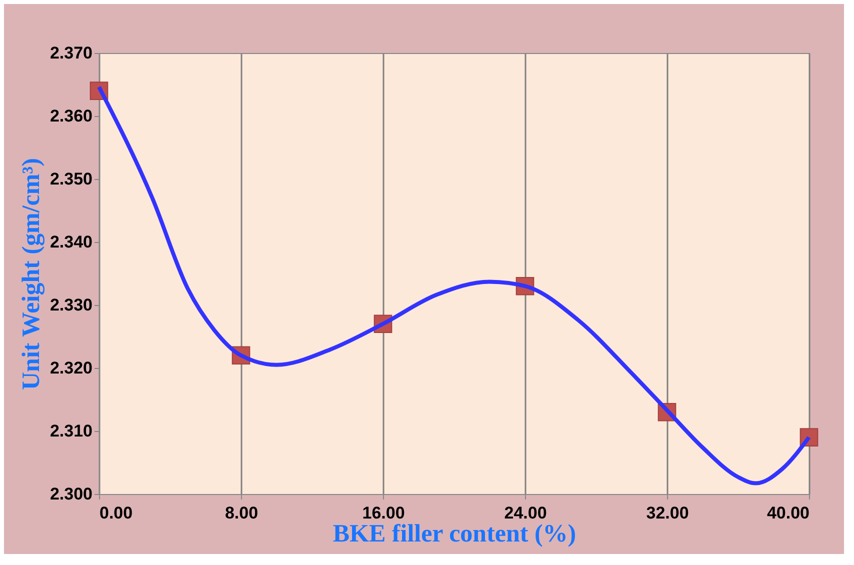  What do you see at coordinates (667, 513) in the screenshot?
I see `x-tick-label: 32.00` at bounding box center [667, 513].